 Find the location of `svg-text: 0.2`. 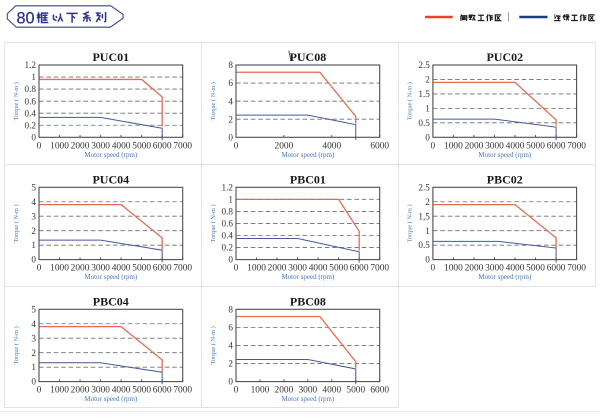

svg-text: 0.2 is located at coordinates (228, 248).